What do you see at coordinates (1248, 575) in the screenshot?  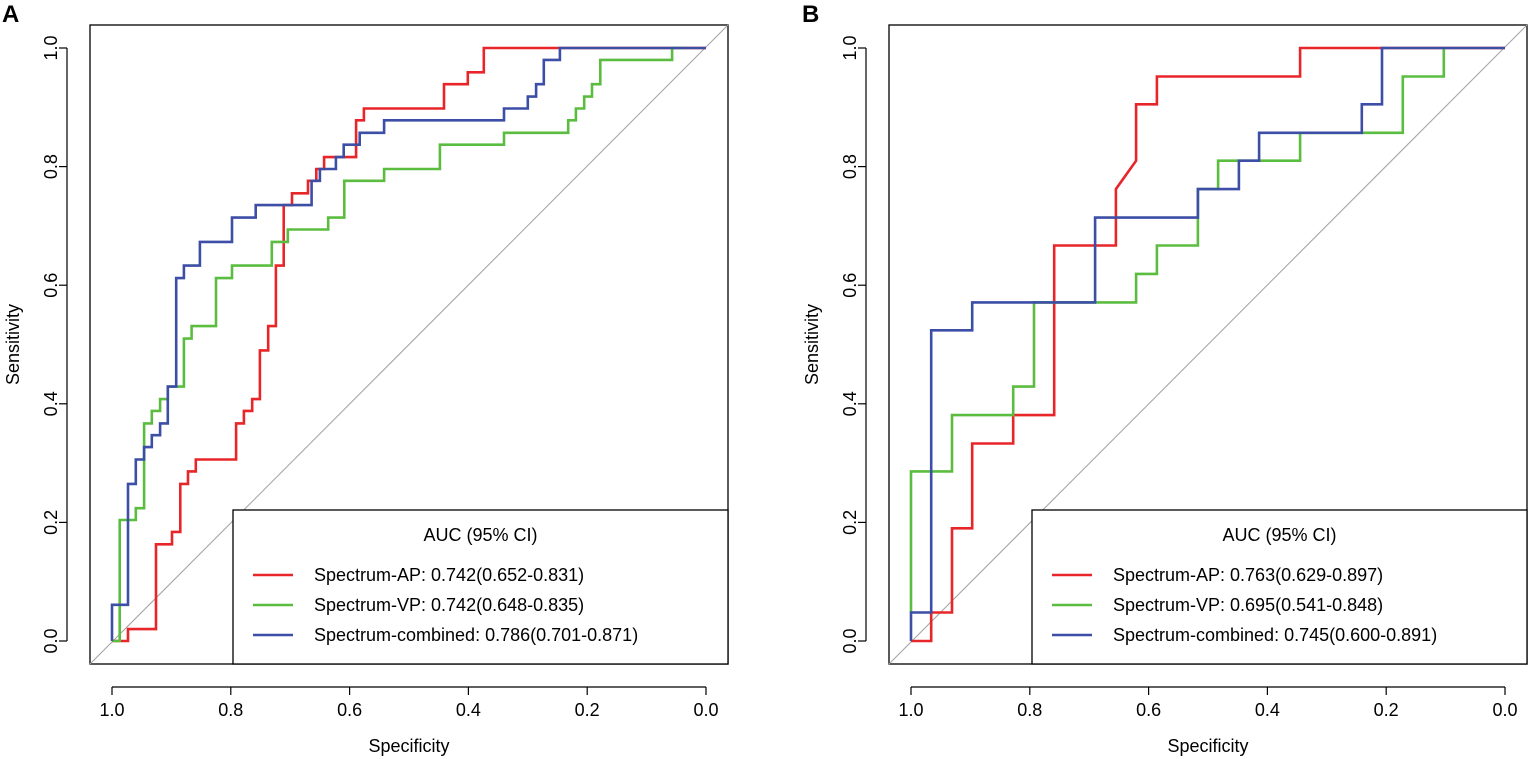 I see `legend-label-ap: Spectrum-AP: 0.763(0.629-0.897)` at bounding box center [1248, 575].